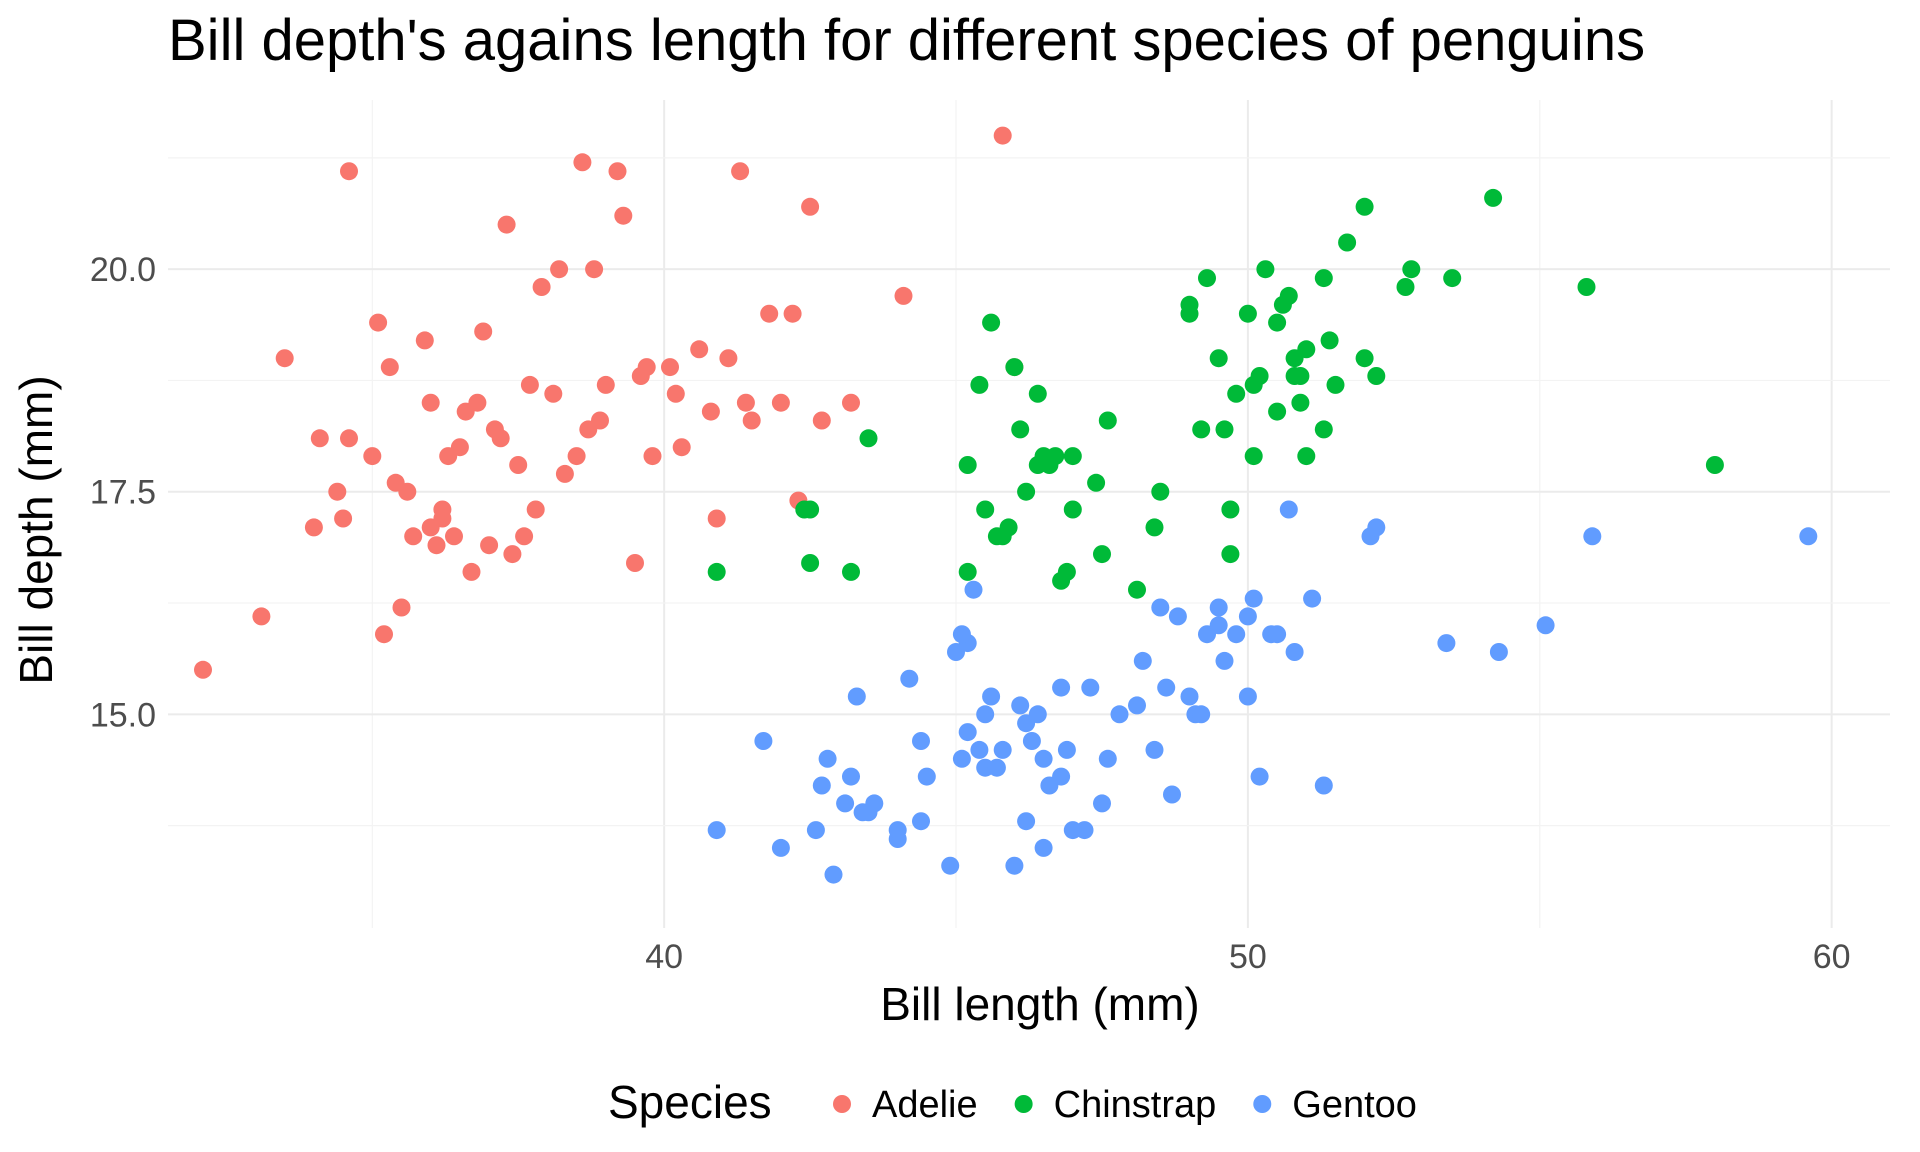  Describe the element at coordinates (36, 529) in the screenshot. I see `y-axis-title: Bill depth (mm)` at that location.